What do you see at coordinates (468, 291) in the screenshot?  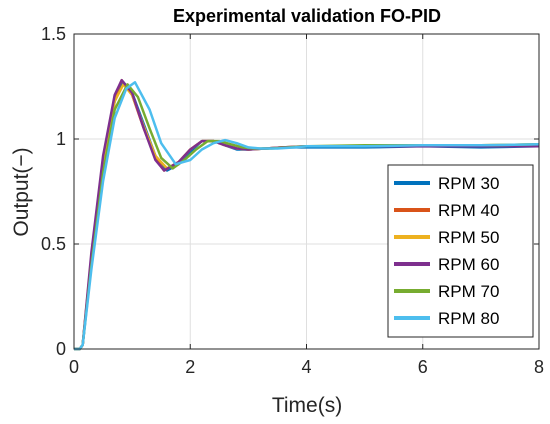 I see `legend-label: RPM 70` at bounding box center [468, 291].